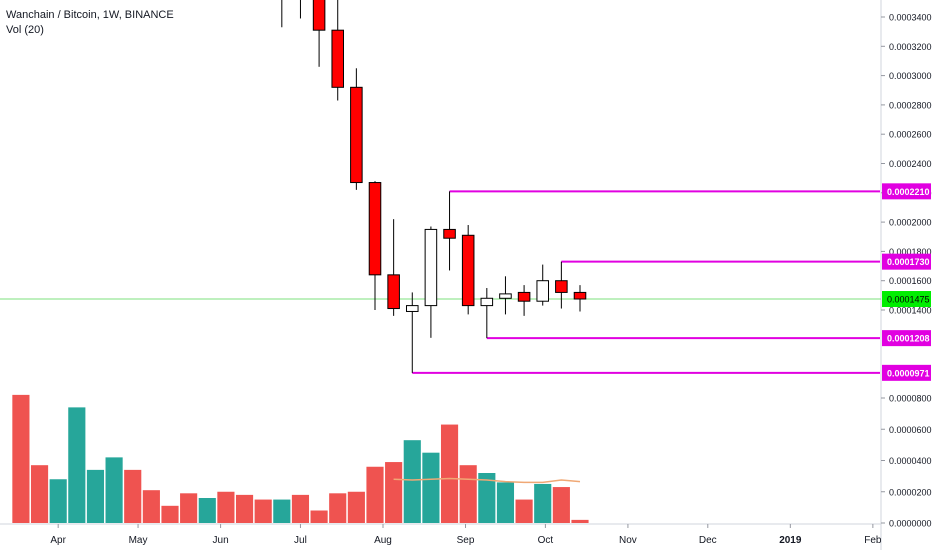 The width and height of the screenshot is (932, 555). Describe the element at coordinates (910, 430) in the screenshot. I see `volume-tick-label: 0.0000600` at that location.